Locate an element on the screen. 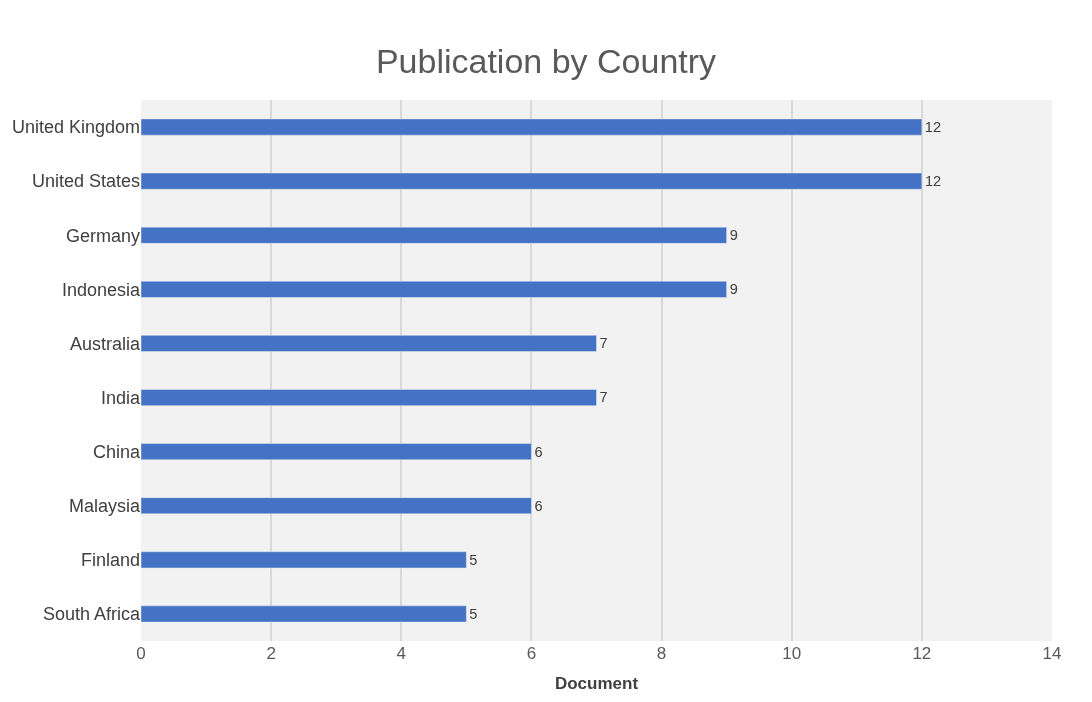  x-tick-label: 0 is located at coordinates (141, 653).